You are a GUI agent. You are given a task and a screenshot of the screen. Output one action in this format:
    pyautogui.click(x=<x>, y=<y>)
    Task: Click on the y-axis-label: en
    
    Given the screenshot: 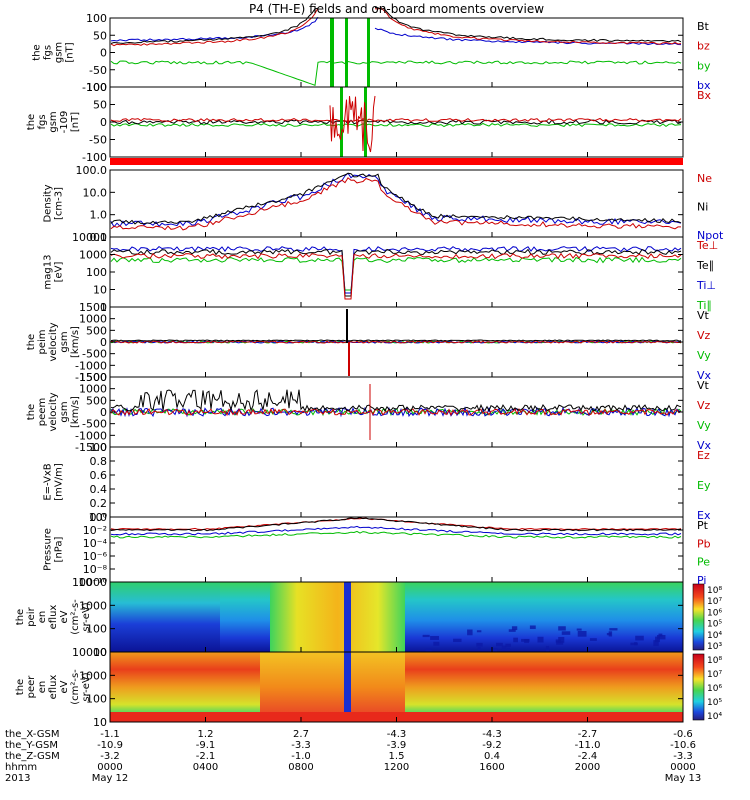 What is the action you would take?
    pyautogui.click(x=42, y=687)
    